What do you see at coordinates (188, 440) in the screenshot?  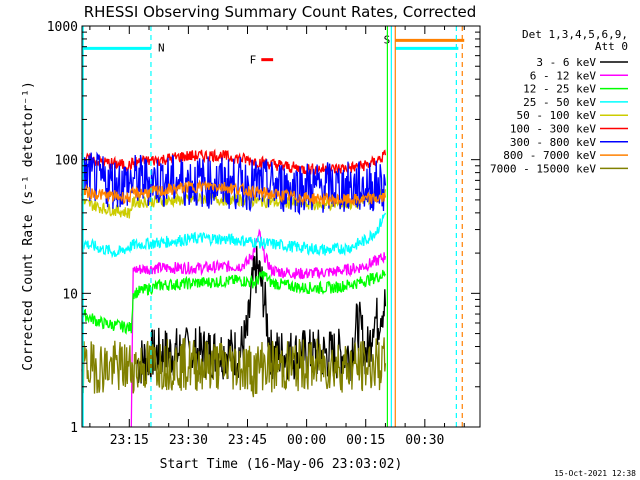 I see `x-tick-label-23-30: 23:30` at bounding box center [188, 440].